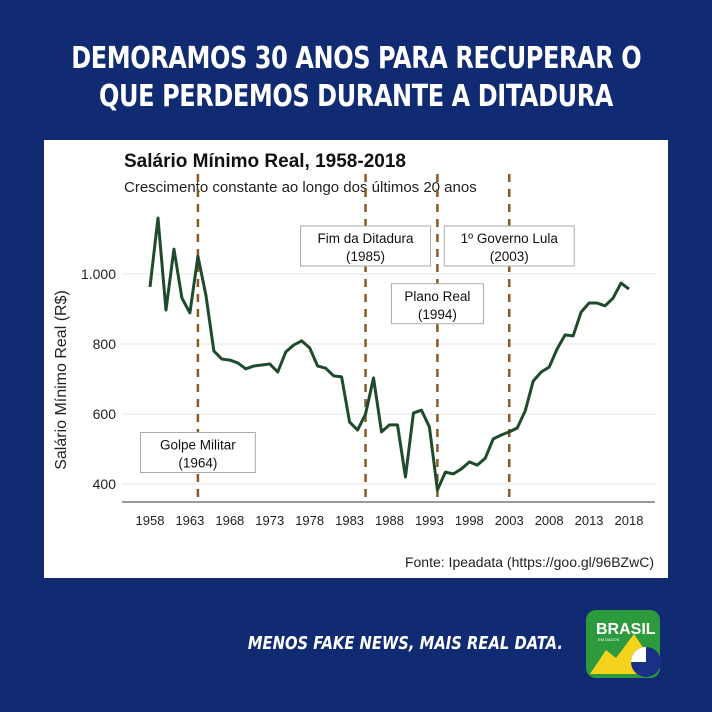  What do you see at coordinates (189, 520) in the screenshot?
I see `x-tick-label: 1963` at bounding box center [189, 520].